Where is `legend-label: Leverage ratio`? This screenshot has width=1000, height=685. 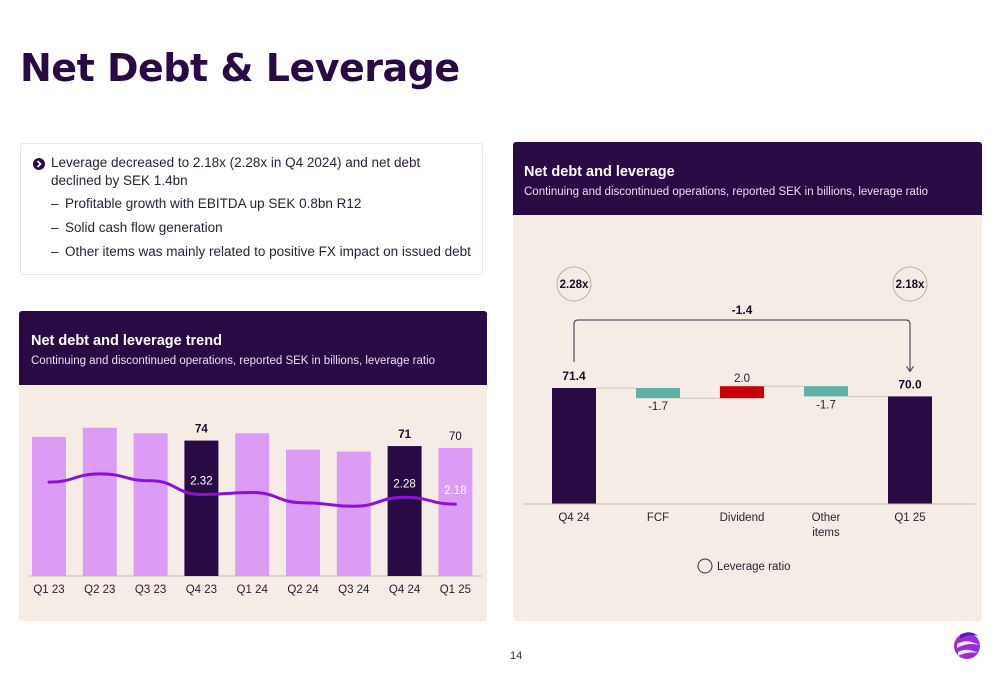 legend-label: Leverage ratio is located at coordinates (754, 567).